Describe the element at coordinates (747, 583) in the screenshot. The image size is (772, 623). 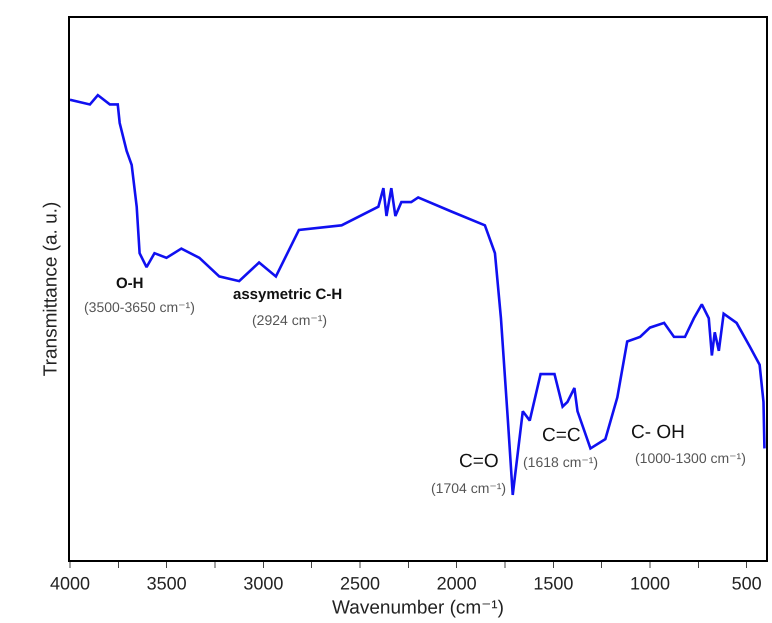
I see `x-tick-label: 500` at that location.